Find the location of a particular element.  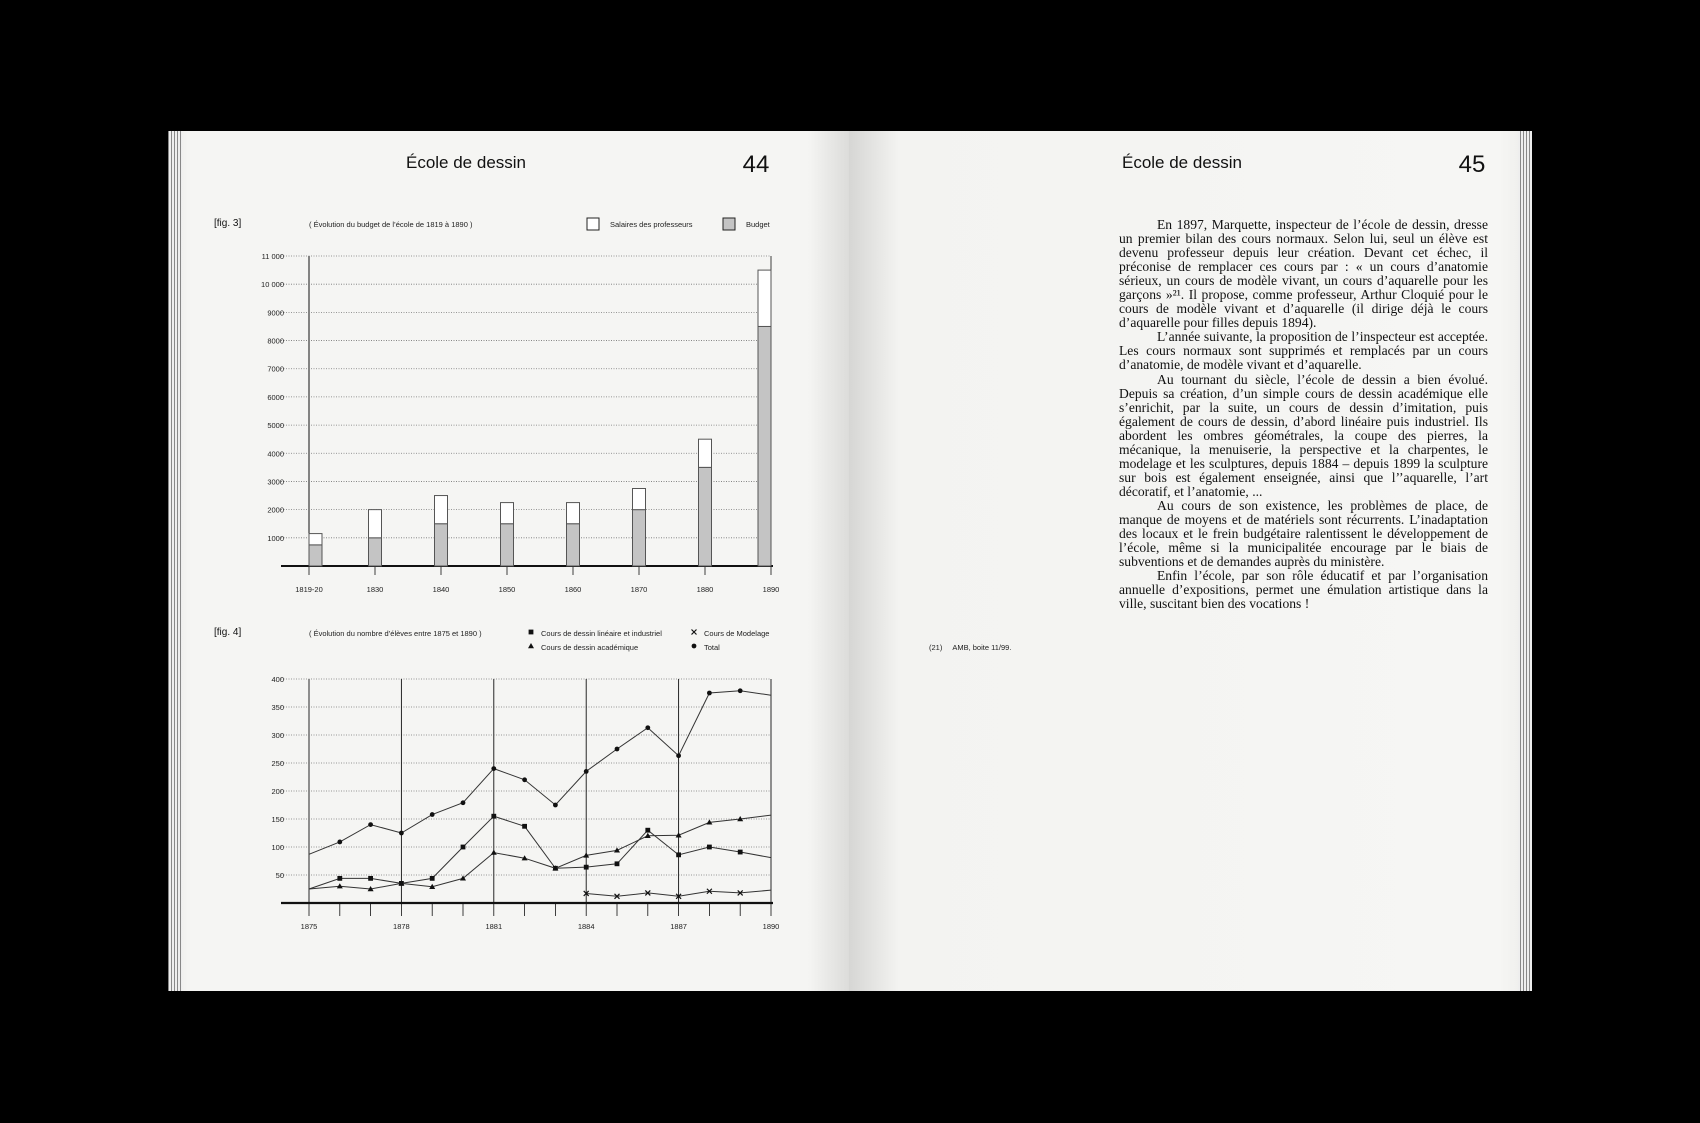

legend-circle-marker is located at coordinates (694, 646).